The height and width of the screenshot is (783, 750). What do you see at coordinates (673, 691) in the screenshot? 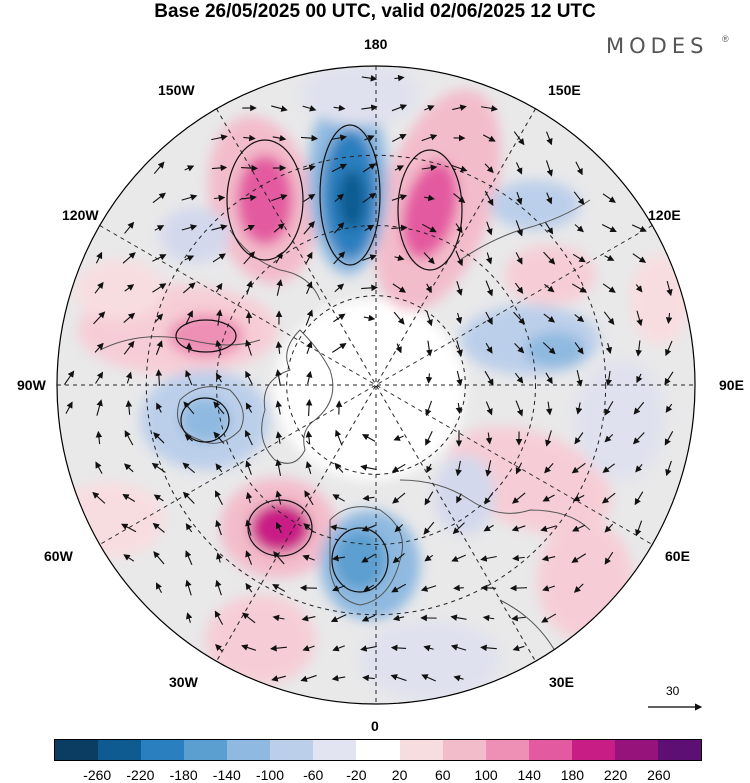
I see `reference-vector-label: 30` at bounding box center [673, 691].